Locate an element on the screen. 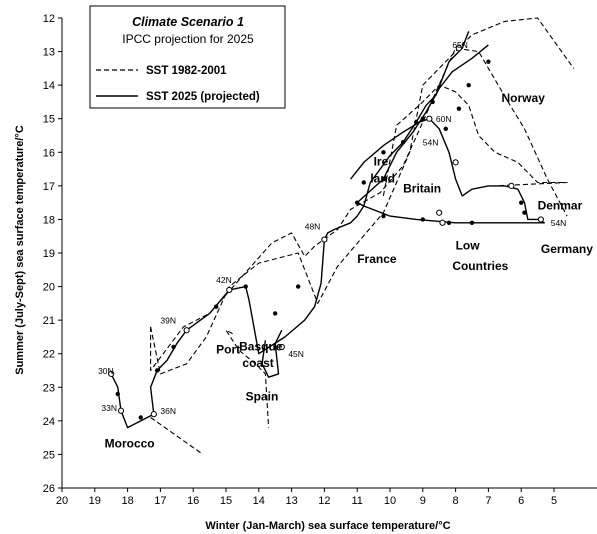 This screenshot has width=597, height=534. x-tick-label: 12 is located at coordinates (324, 501).